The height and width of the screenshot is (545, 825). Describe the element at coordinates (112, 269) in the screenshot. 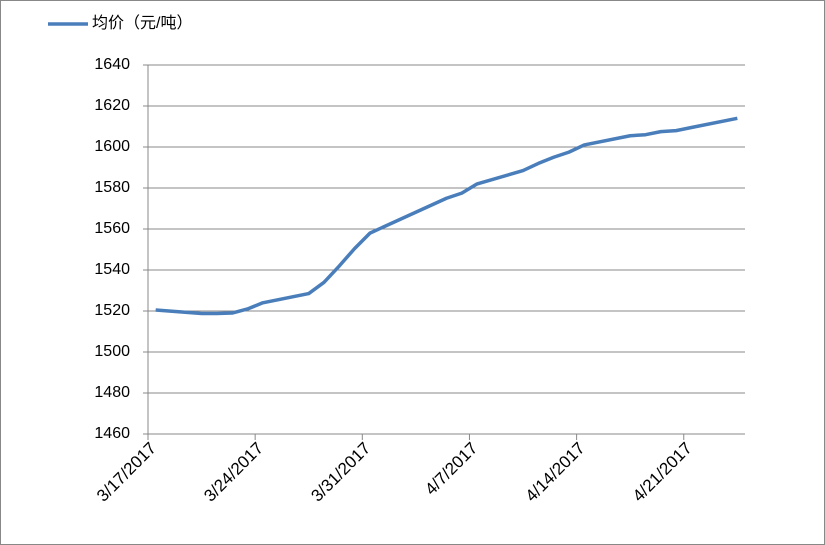

I see `y-tick-label: 1540` at that location.